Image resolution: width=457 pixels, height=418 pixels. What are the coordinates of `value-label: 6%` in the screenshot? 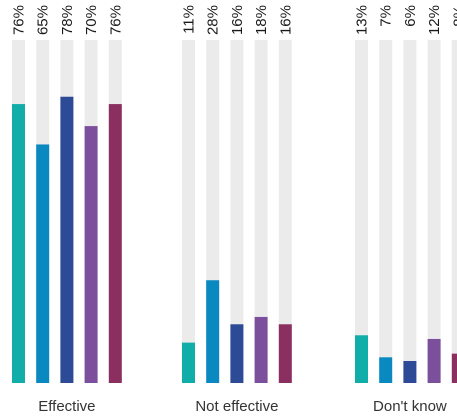 It's located at (410, 16).